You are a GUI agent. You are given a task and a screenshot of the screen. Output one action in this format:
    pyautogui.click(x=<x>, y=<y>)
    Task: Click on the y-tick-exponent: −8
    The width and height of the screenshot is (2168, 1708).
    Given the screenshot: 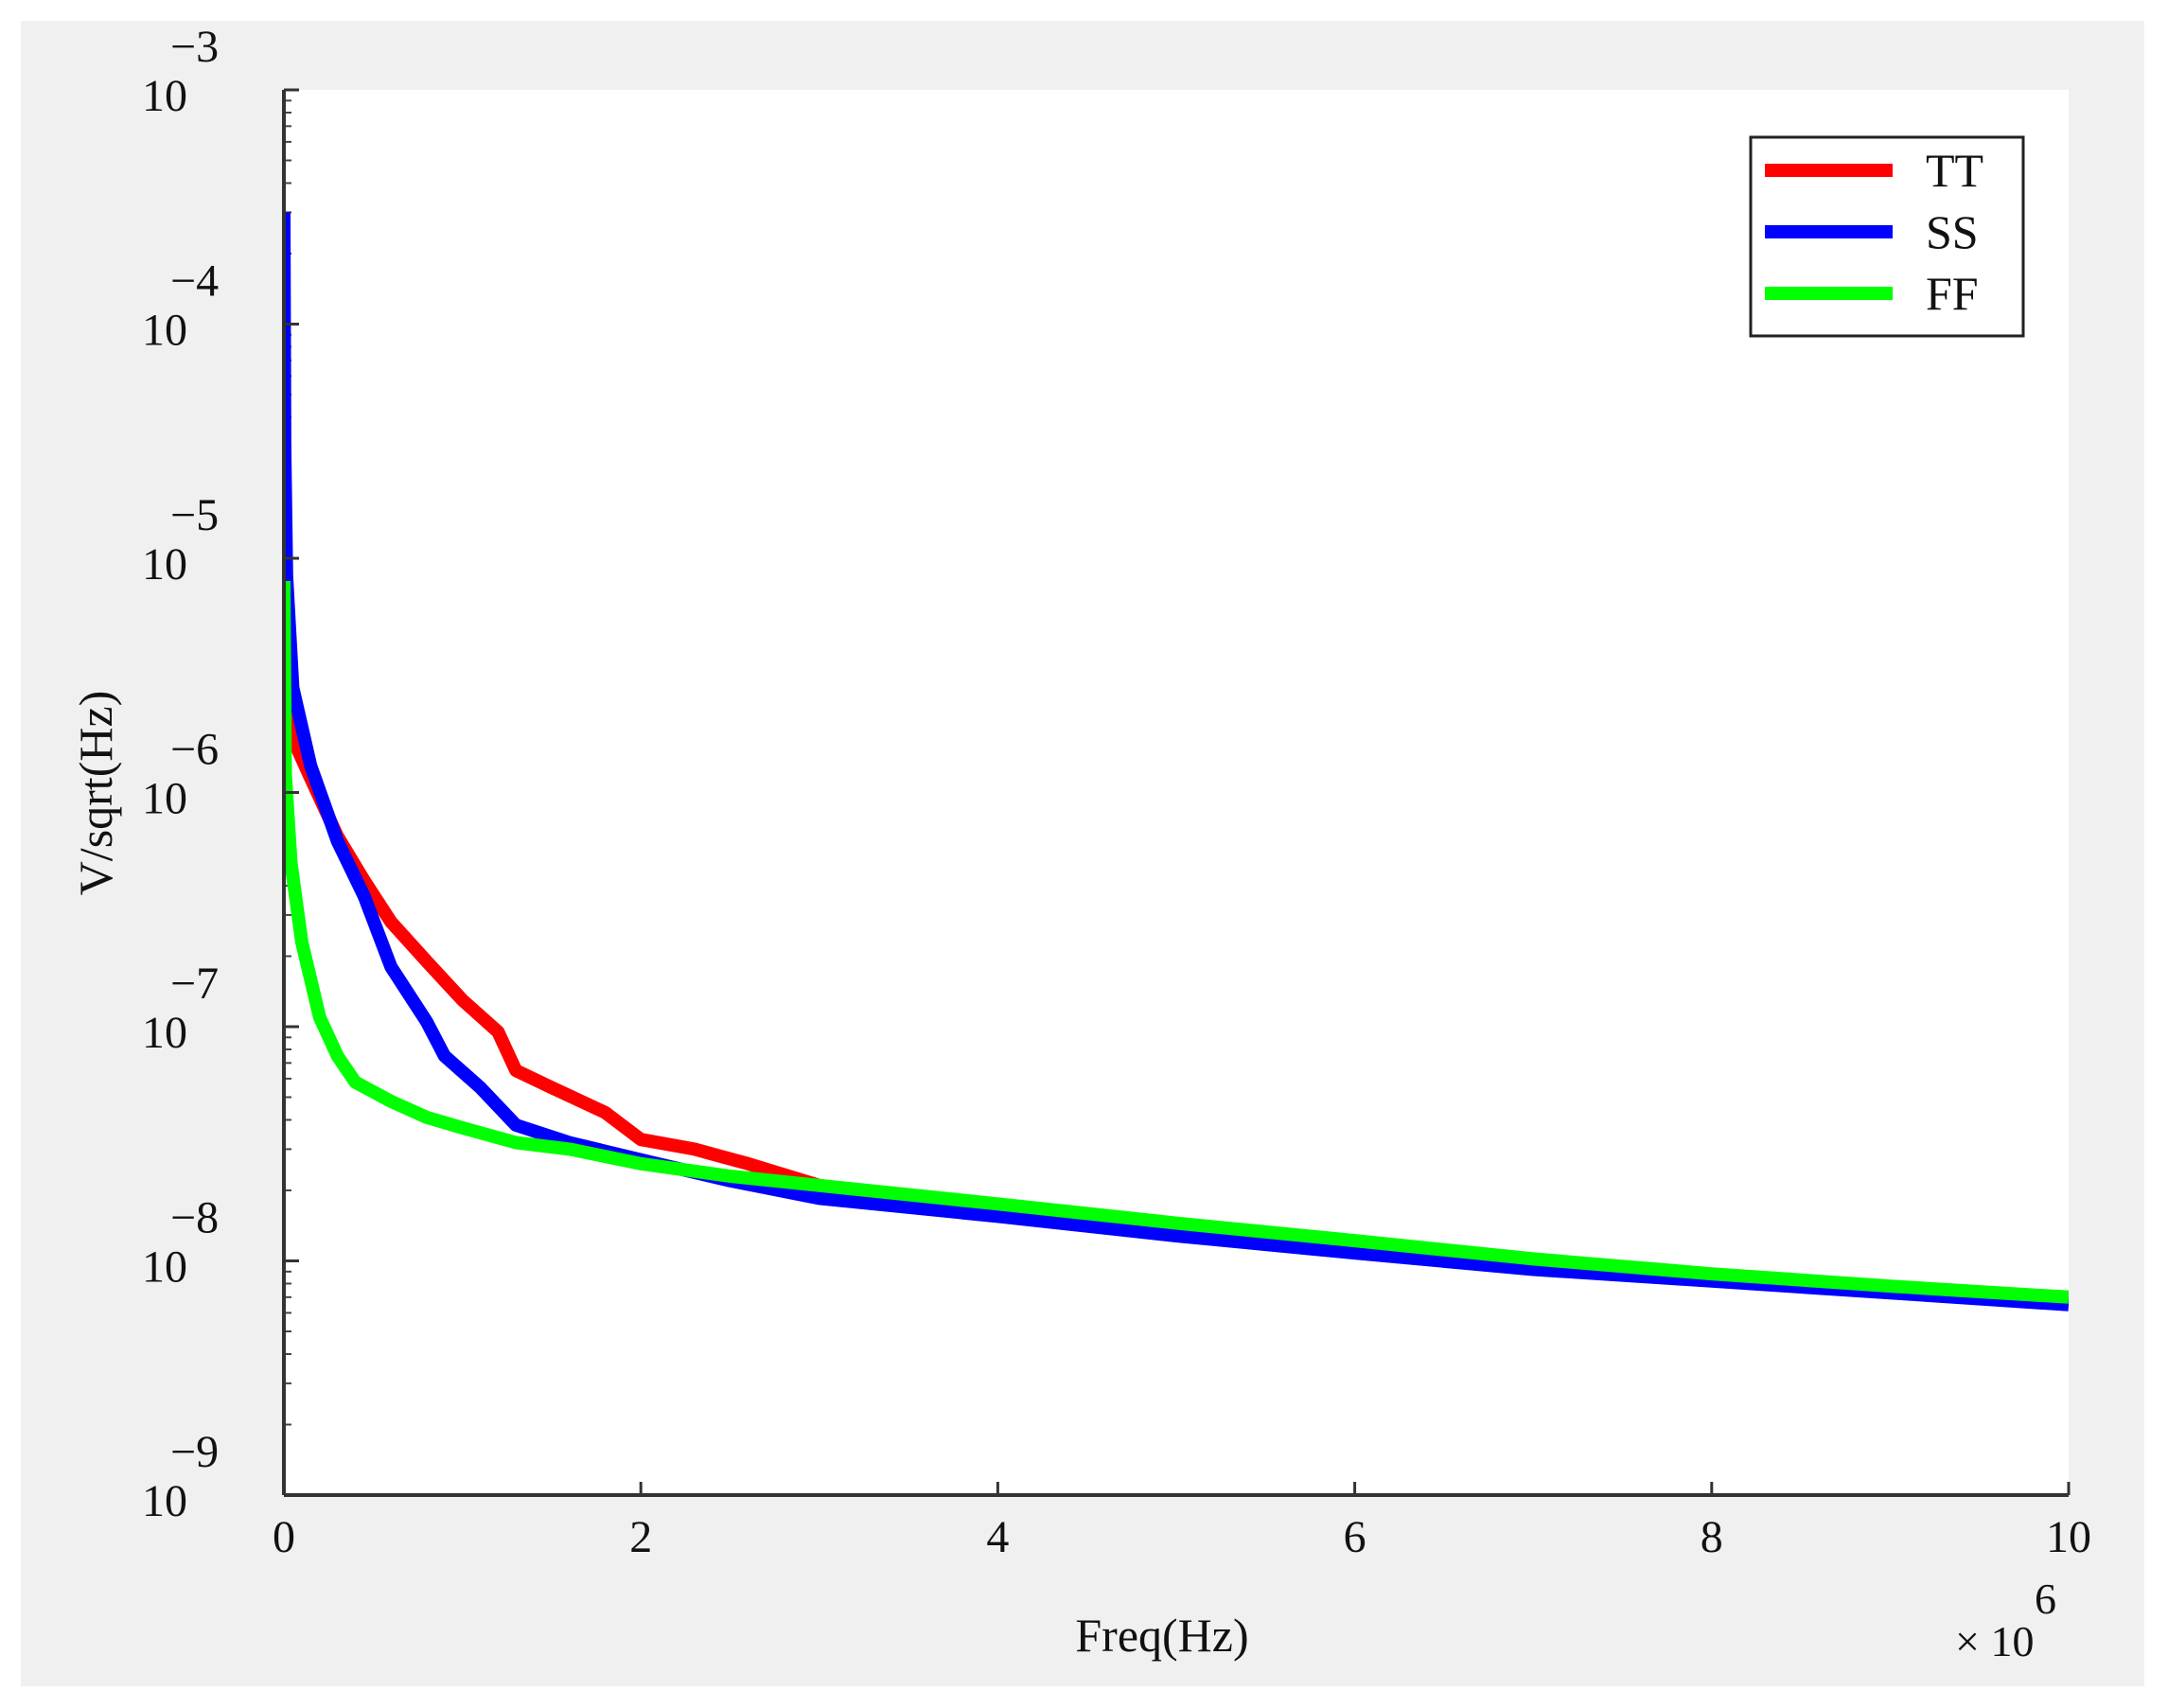 What is the action you would take?
    pyautogui.click(x=194, y=1218)
    